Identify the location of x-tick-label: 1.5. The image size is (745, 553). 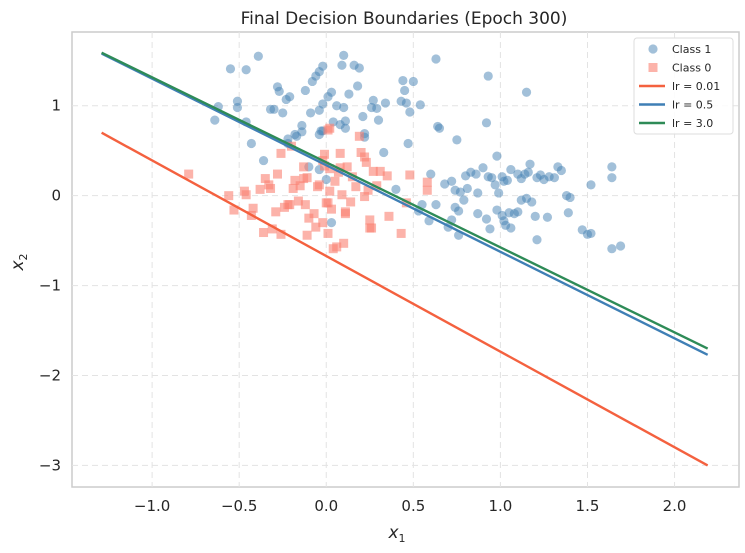
(588, 506).